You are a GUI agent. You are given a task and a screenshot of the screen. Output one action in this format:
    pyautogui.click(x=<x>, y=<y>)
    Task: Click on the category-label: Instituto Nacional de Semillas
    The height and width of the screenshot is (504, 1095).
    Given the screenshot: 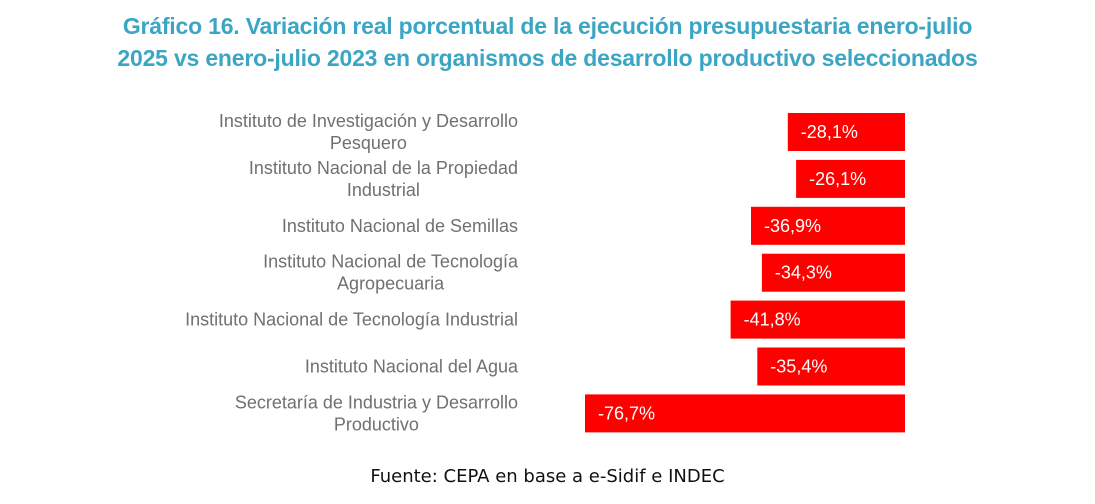 What is the action you would take?
    pyautogui.click(x=400, y=226)
    